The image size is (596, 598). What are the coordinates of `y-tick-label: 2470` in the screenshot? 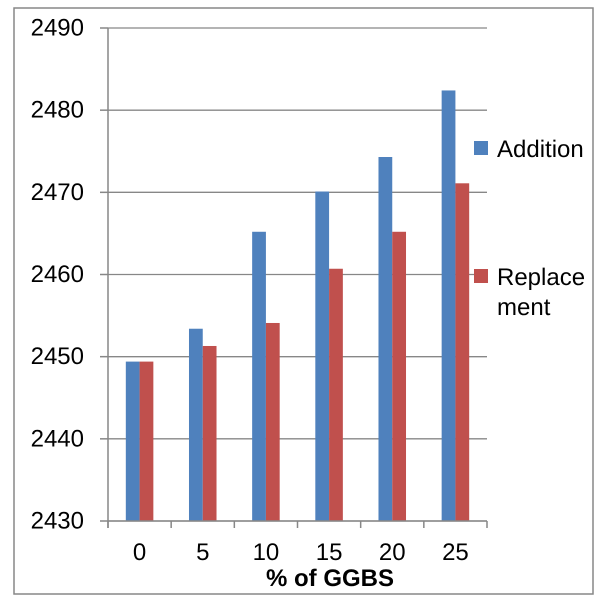 It's located at (57, 192).